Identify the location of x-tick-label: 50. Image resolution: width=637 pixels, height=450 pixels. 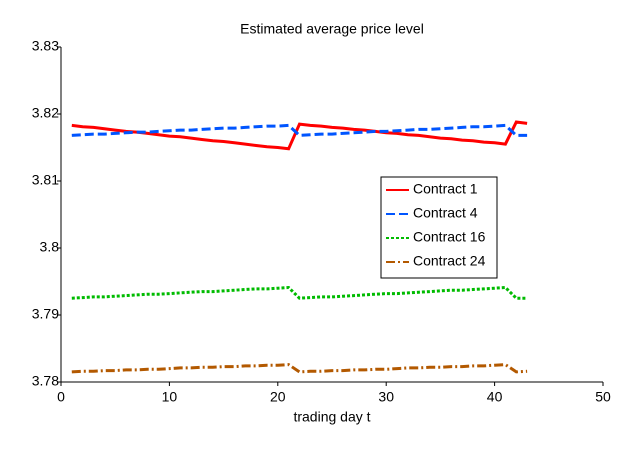
(603, 397).